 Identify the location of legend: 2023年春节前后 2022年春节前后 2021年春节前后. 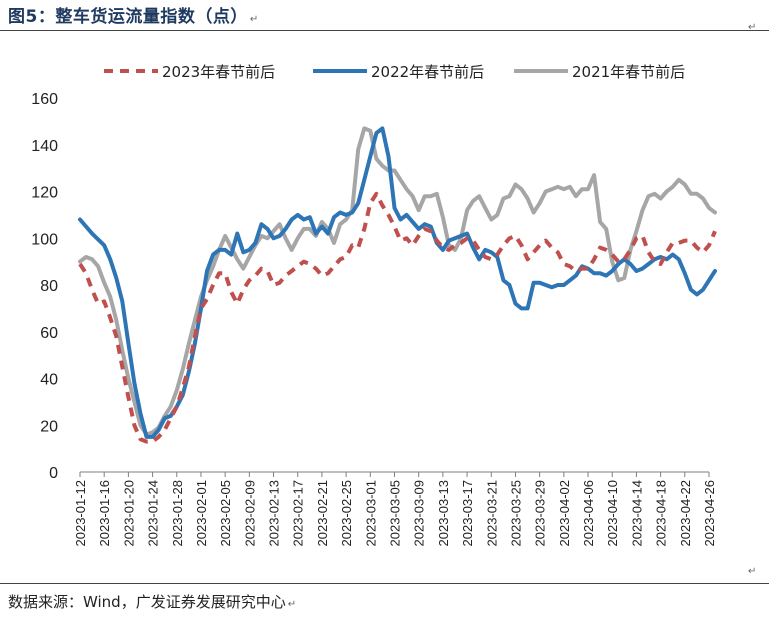
(394, 72).